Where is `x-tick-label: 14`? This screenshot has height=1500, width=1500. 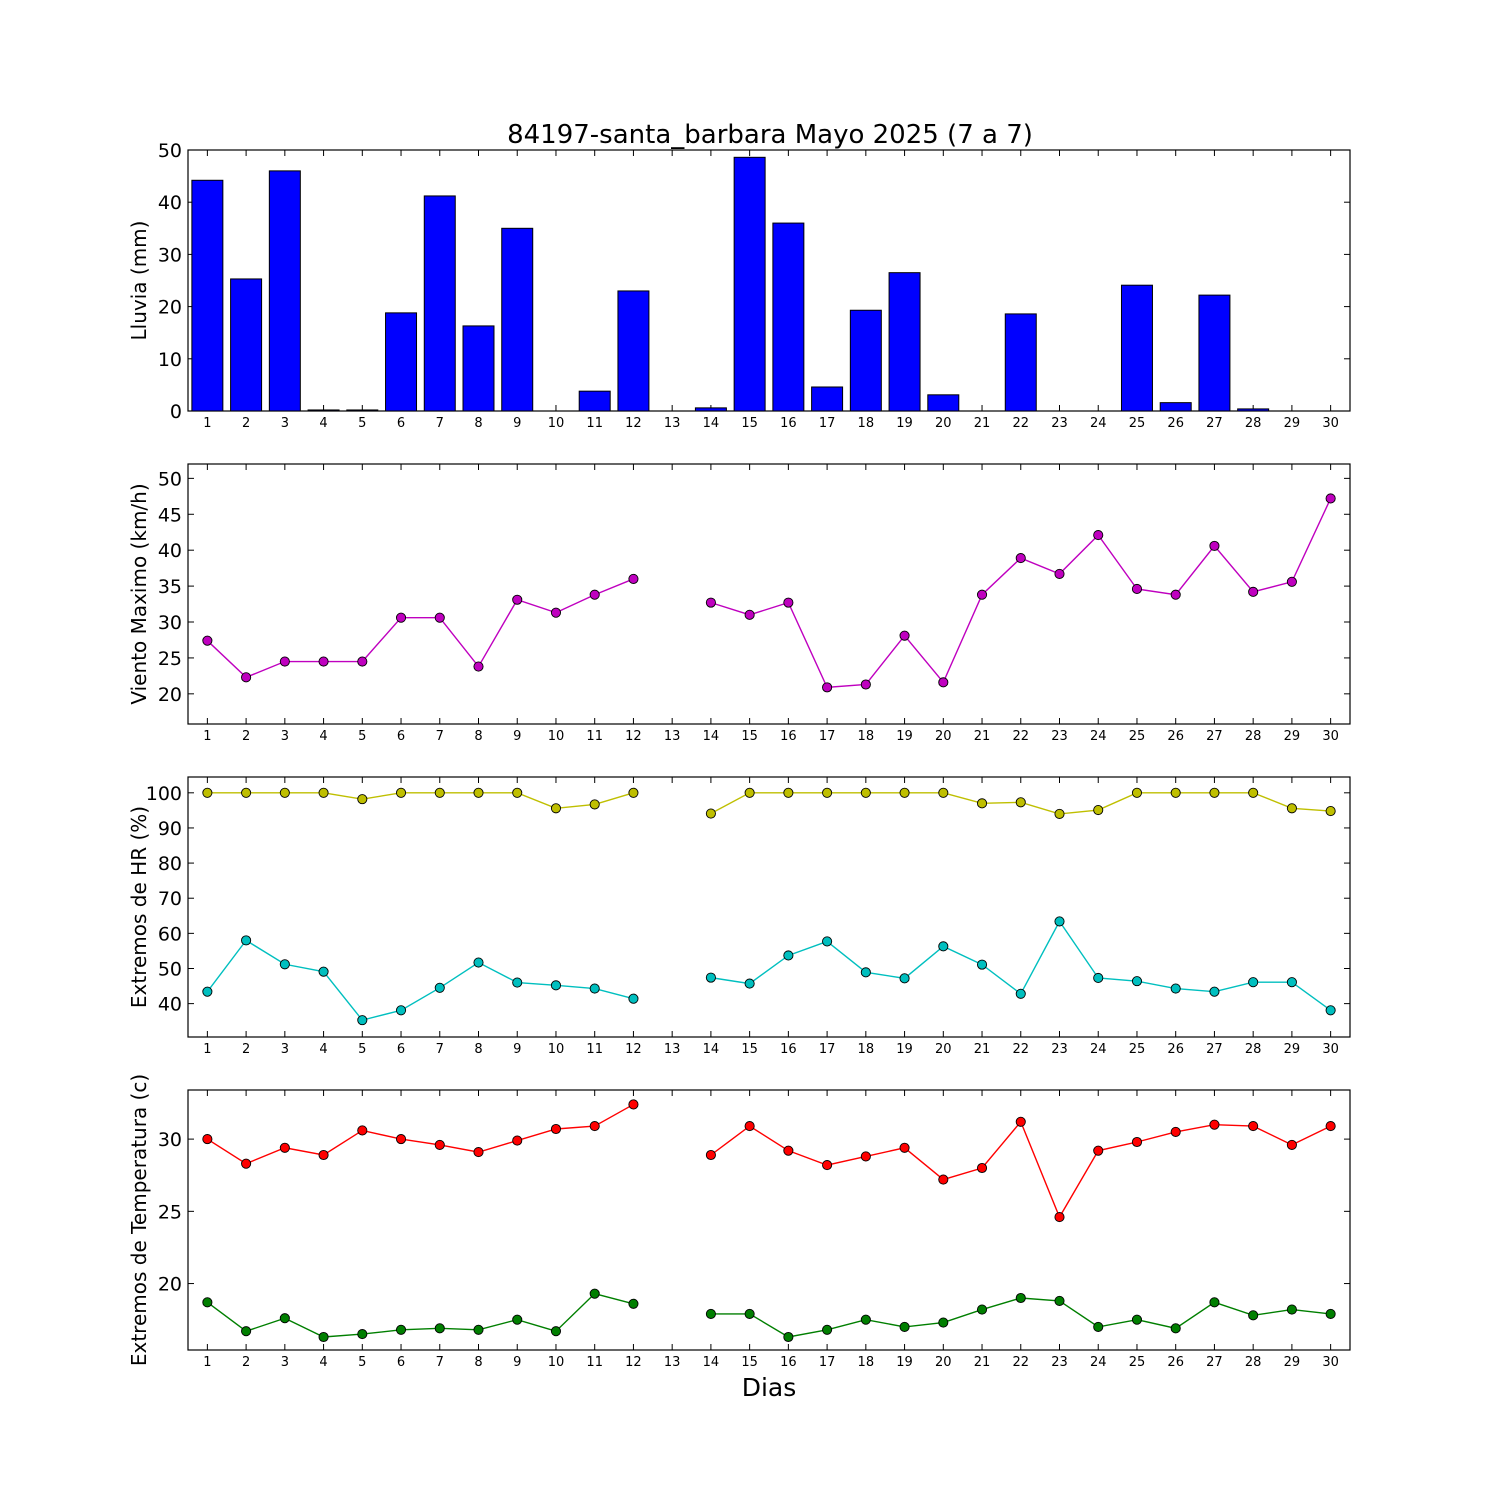
x-tick-label: 14 is located at coordinates (711, 1362).